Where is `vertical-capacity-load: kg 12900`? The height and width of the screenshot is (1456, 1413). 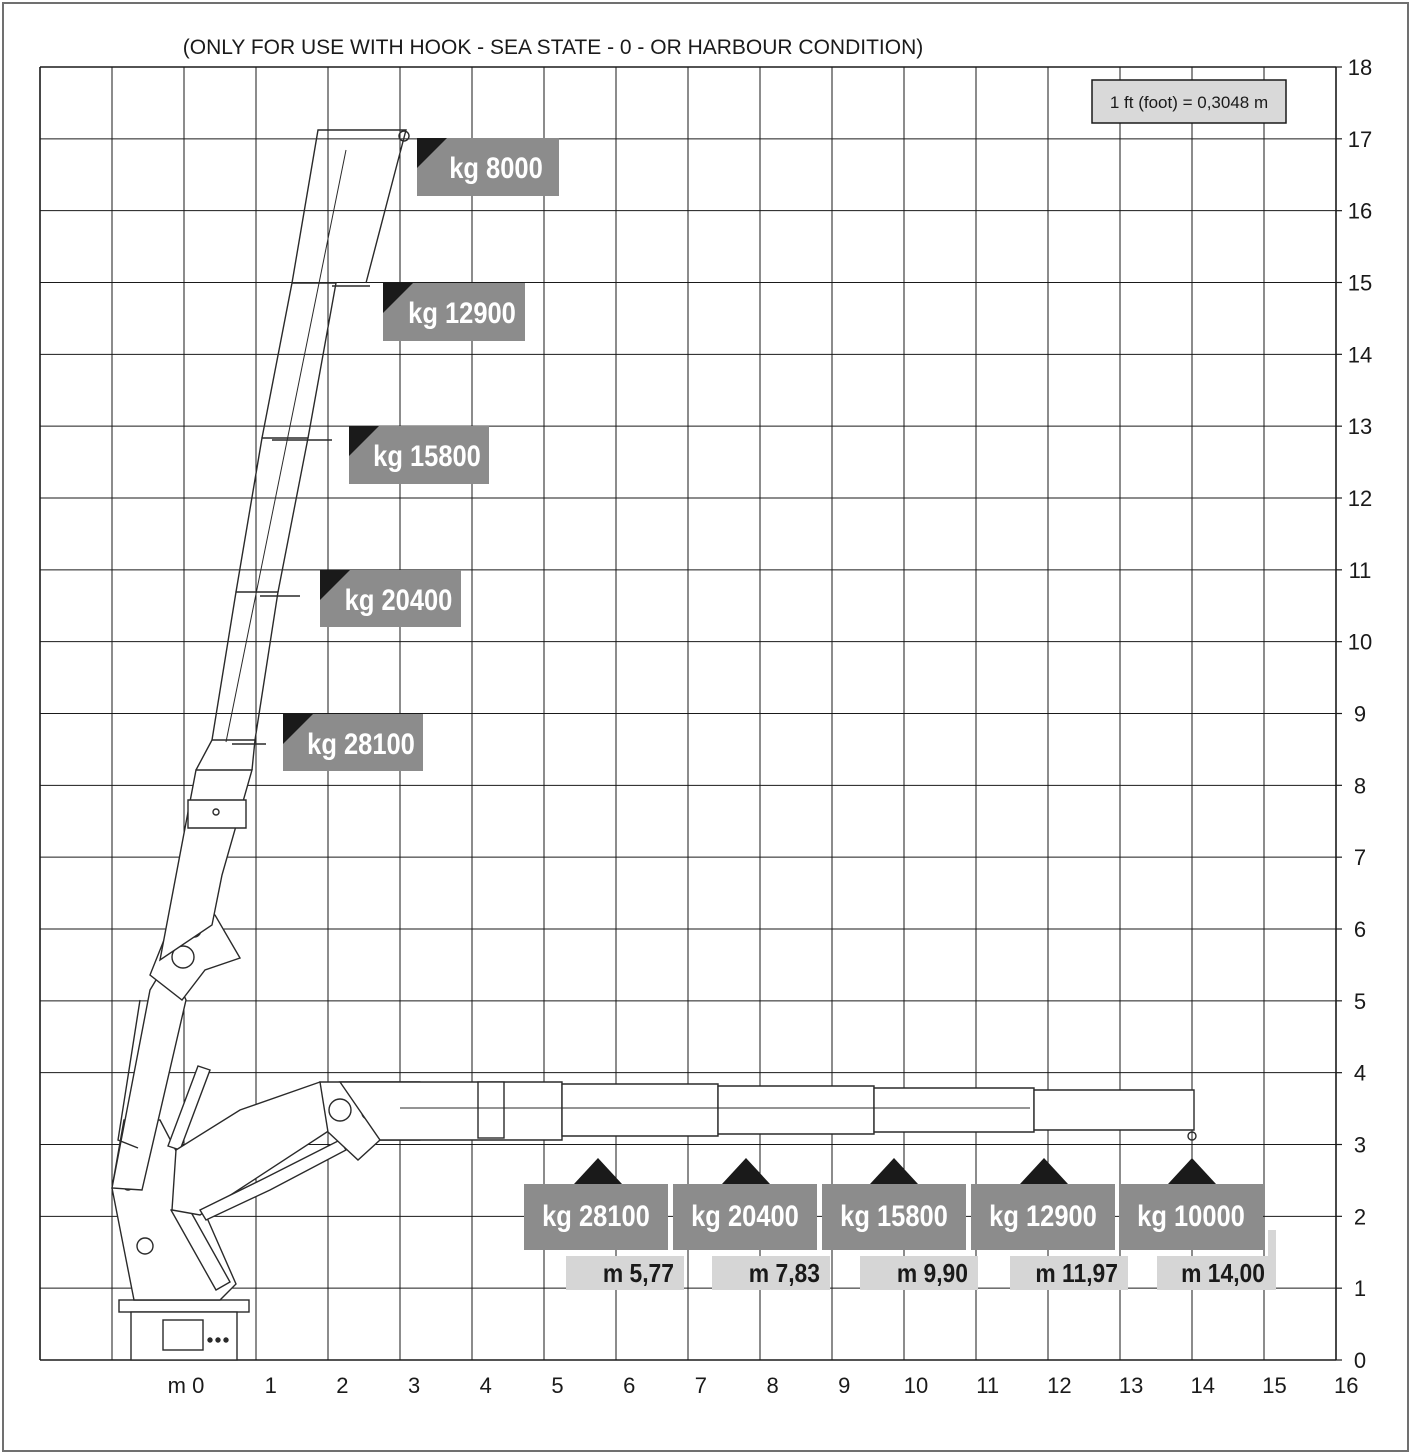 vertical-capacity-load: kg 12900 is located at coordinates (462, 312).